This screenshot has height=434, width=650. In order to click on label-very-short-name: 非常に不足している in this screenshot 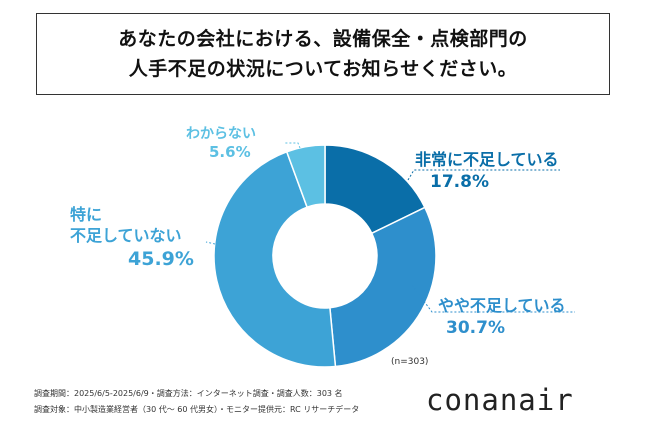, I will do `click(487, 159)`.